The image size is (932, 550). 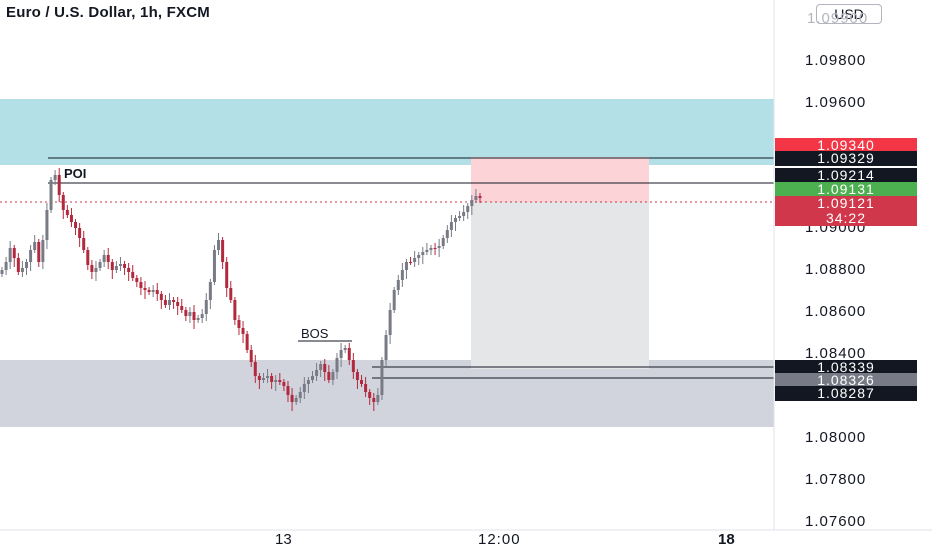 I want to click on price-tag: 1.09121, so click(x=846, y=203).